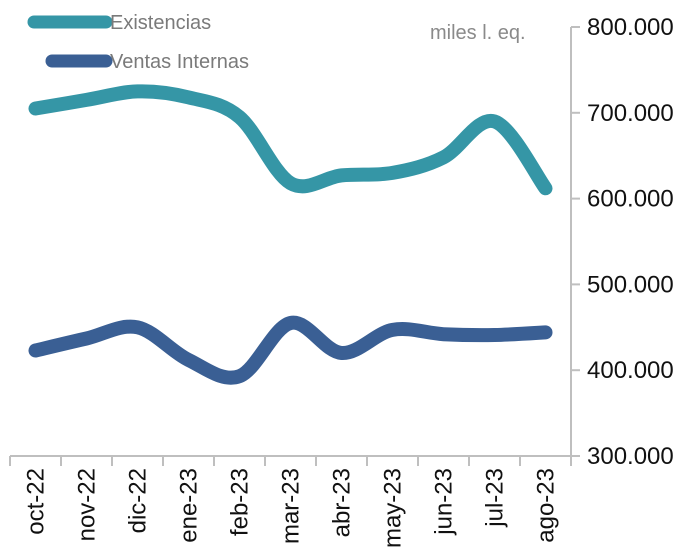 This screenshot has height=554, width=693. Describe the element at coordinates (630, 199) in the screenshot. I see `y-tick-label: 600.000` at that location.